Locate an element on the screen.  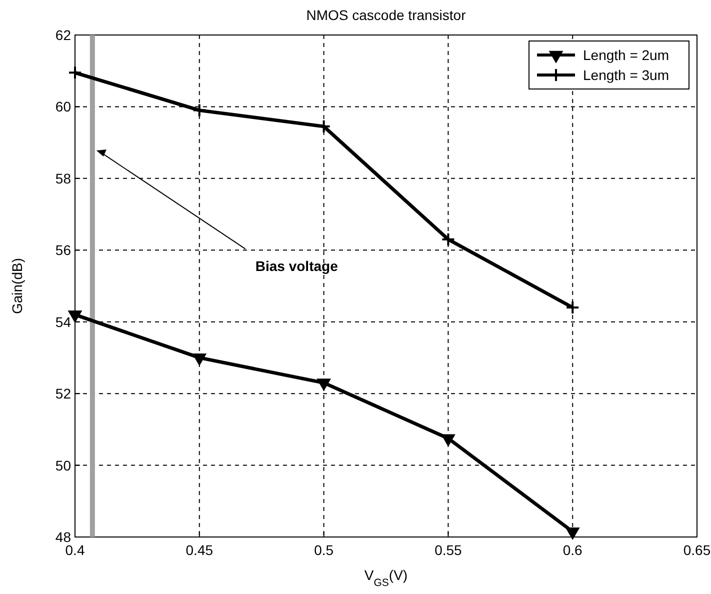
y-tick-label: 60 is located at coordinates (63, 106).